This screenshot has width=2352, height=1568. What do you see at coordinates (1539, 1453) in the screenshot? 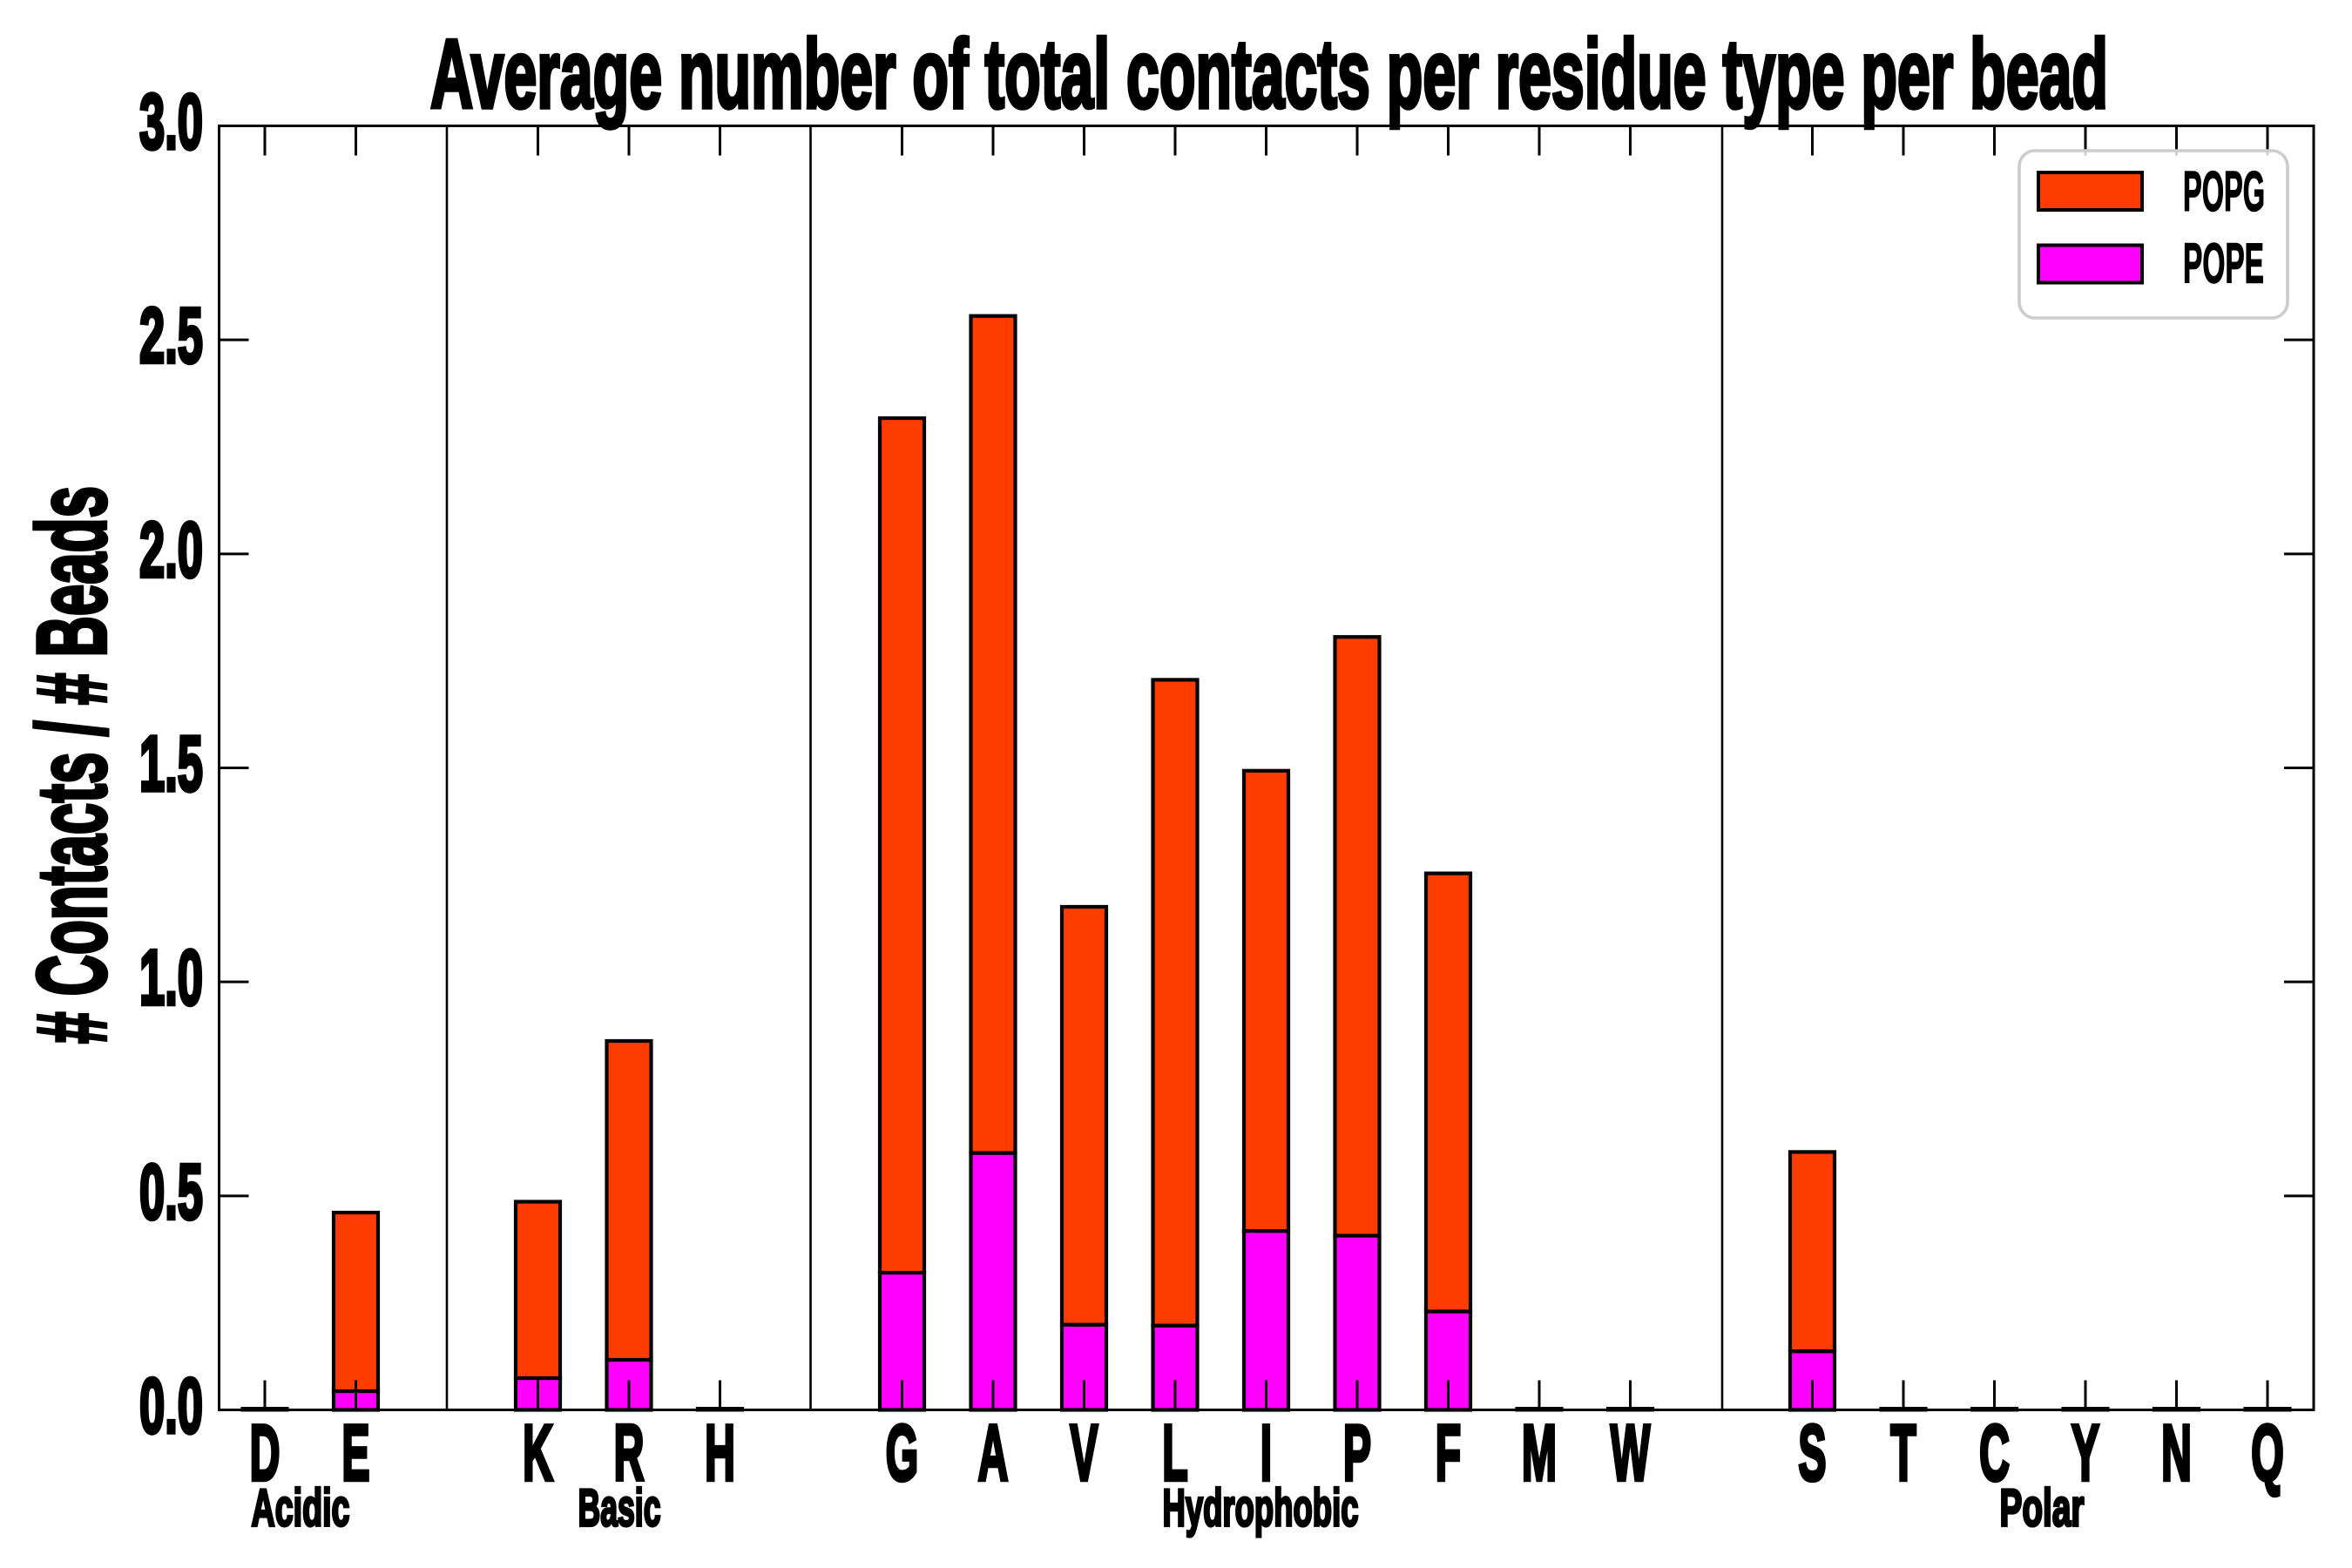
I see `svg-text: M` at bounding box center [1539, 1453].